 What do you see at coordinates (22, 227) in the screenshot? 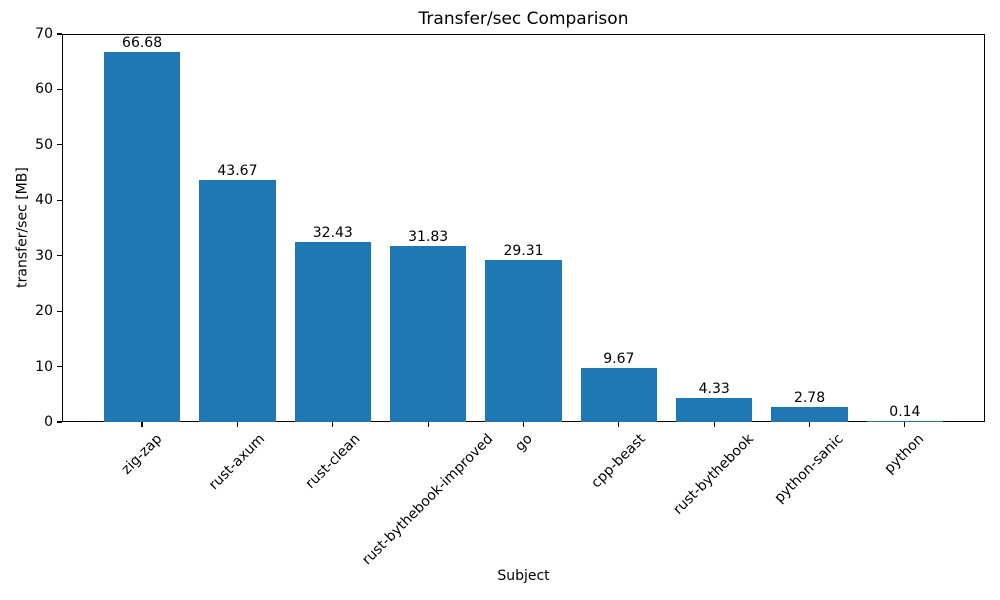
I see `y-axis-label: transfer/sec [MB]` at bounding box center [22, 227].